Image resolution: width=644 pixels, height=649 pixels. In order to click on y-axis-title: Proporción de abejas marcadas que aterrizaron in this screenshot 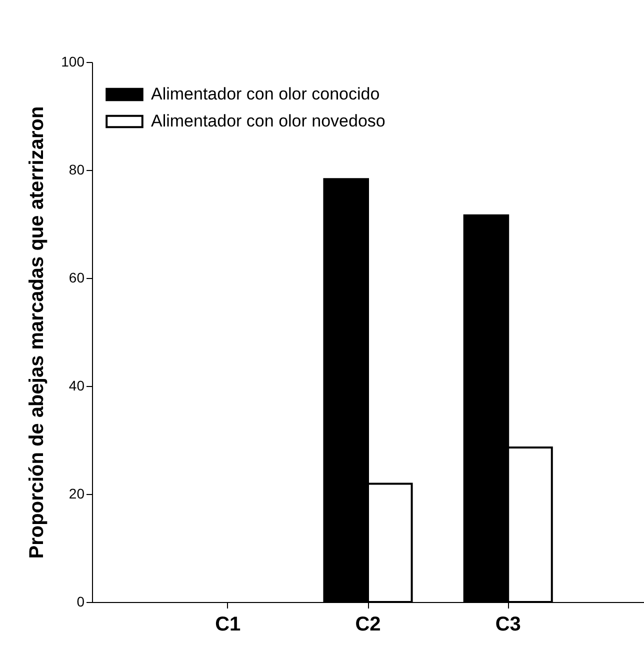, I will do `click(37, 332)`.